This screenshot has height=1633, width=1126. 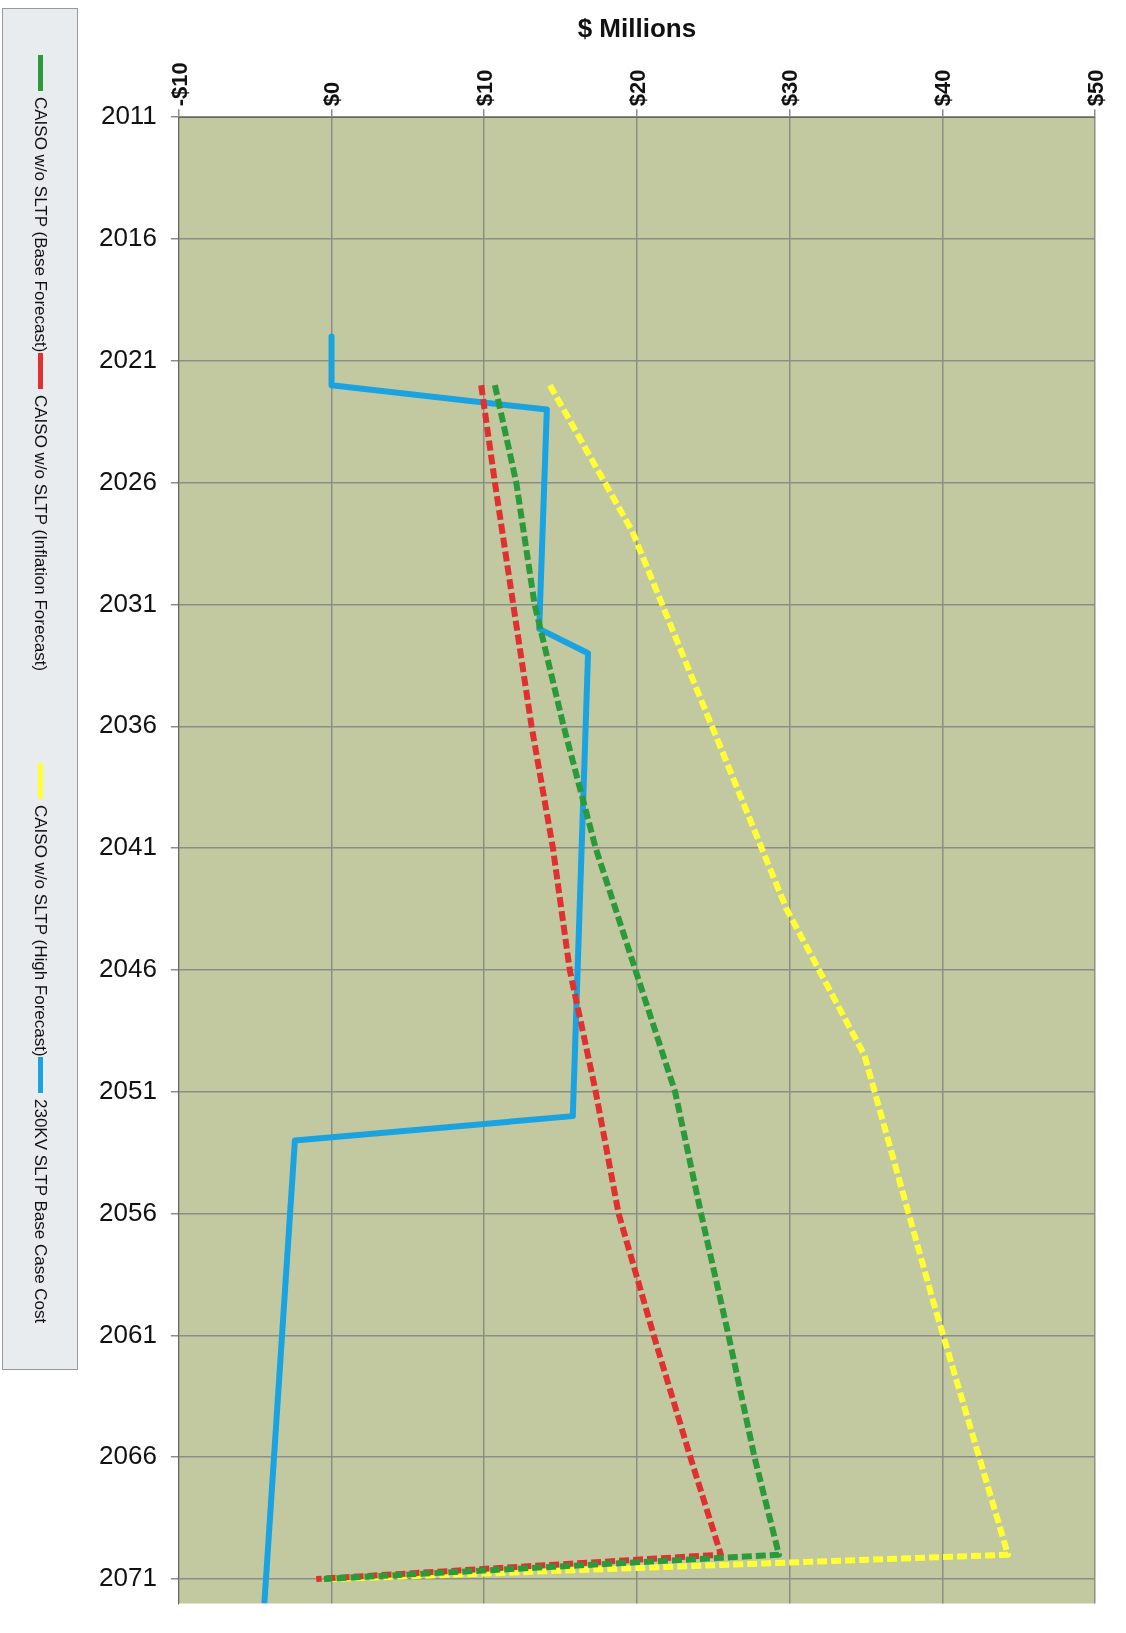 I want to click on y-tick-label: 2071, so click(x=128, y=1577).